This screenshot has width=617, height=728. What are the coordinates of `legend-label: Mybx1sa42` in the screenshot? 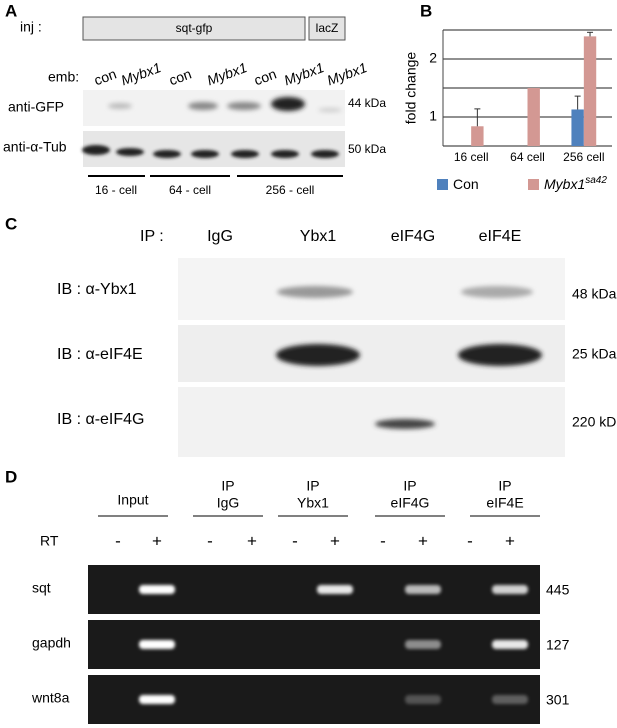 It's located at (575, 183).